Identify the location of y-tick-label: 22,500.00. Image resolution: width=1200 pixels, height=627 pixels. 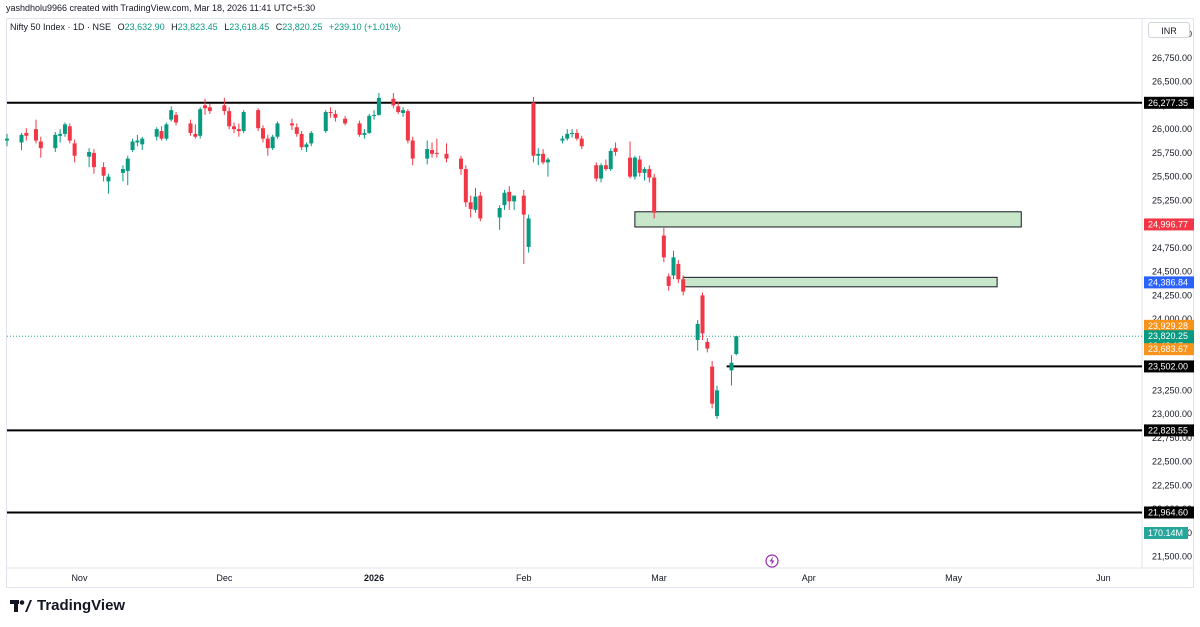
(1172, 462).